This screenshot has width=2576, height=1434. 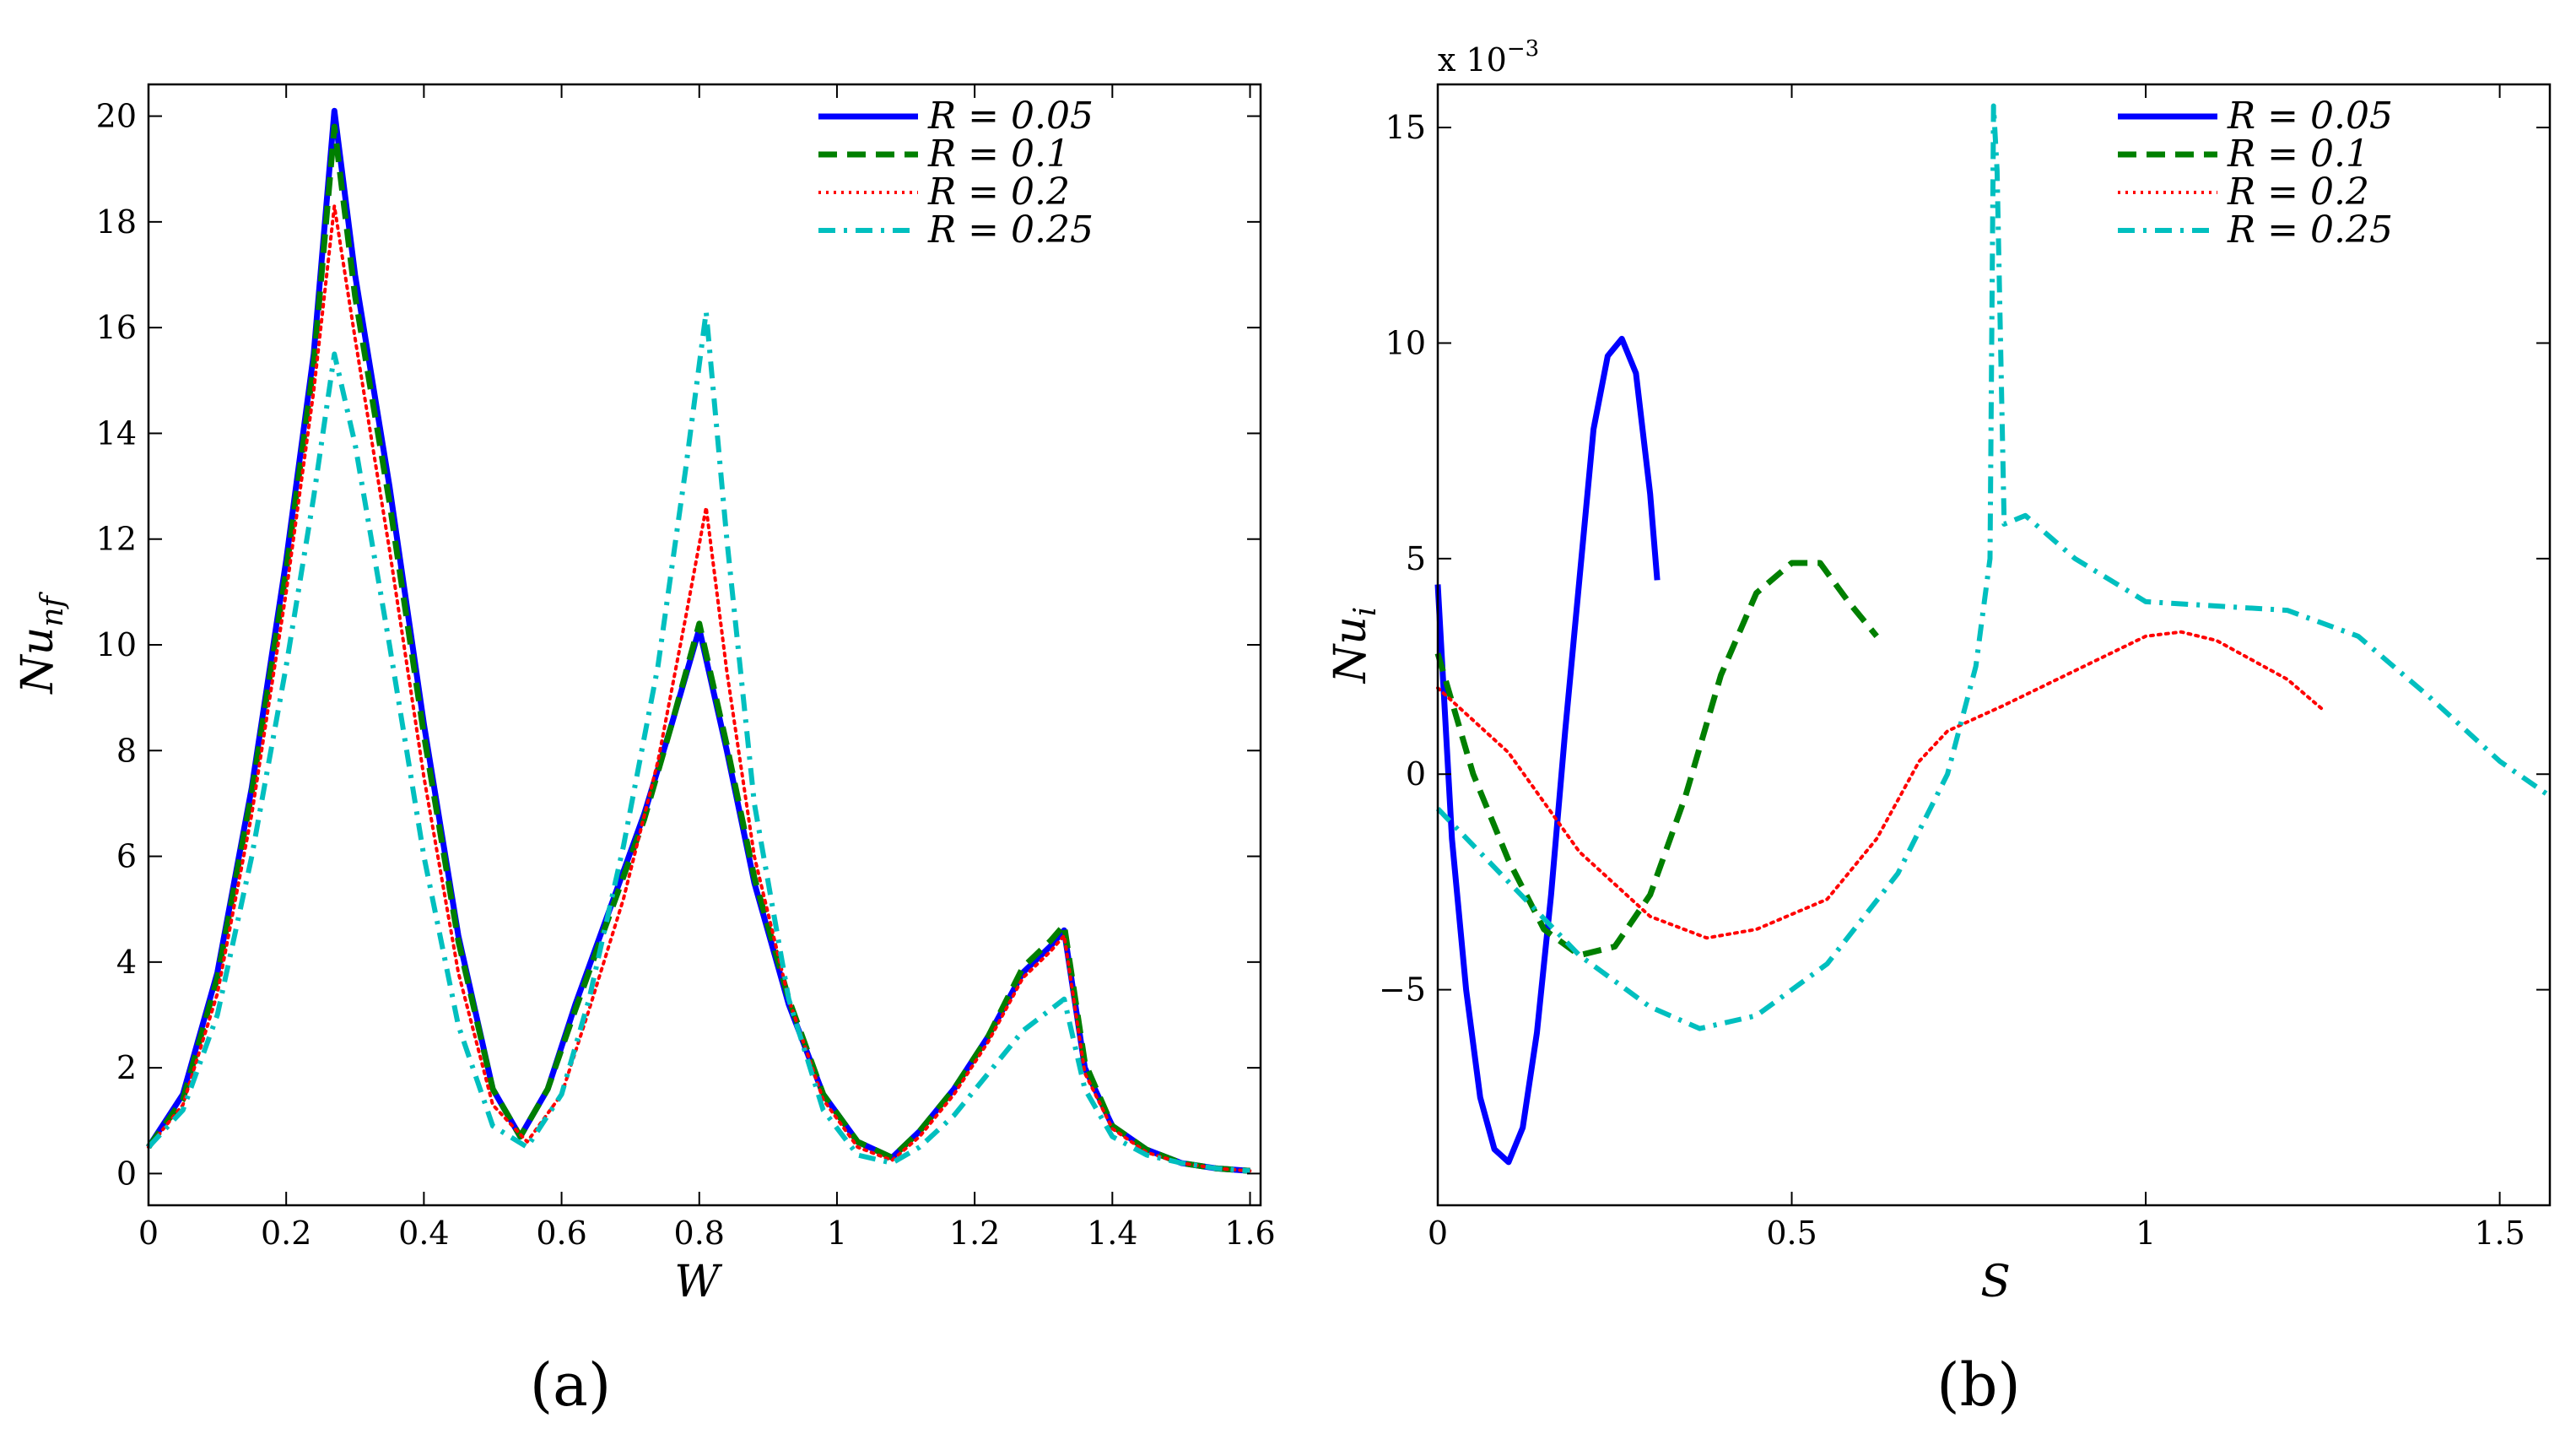 What do you see at coordinates (286, 1233) in the screenshot?
I see `panel-a-x-tick-label: 0.2` at bounding box center [286, 1233].